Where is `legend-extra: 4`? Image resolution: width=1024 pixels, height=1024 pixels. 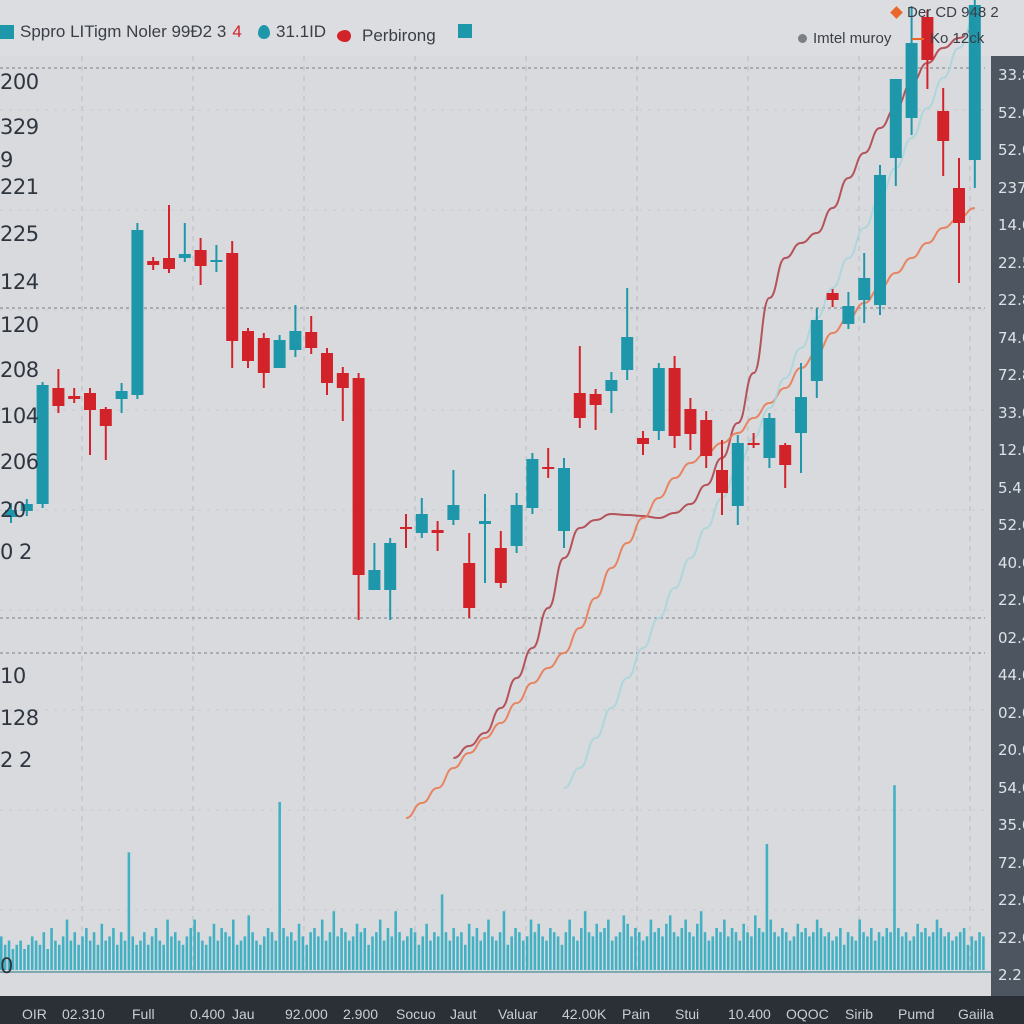
legend-extra: 4 is located at coordinates (237, 31).